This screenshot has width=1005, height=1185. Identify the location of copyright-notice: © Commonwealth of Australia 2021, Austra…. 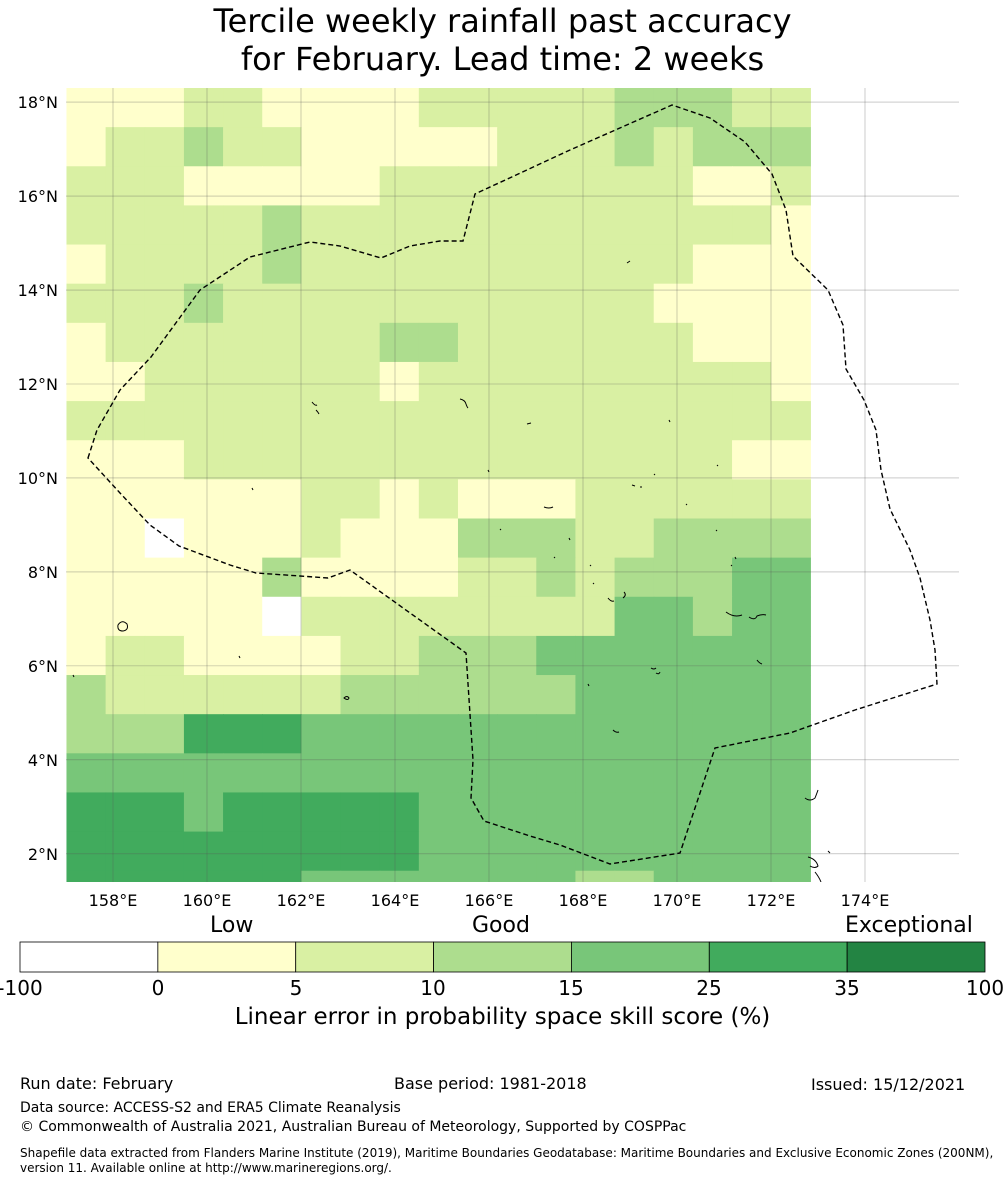
(353, 1127).